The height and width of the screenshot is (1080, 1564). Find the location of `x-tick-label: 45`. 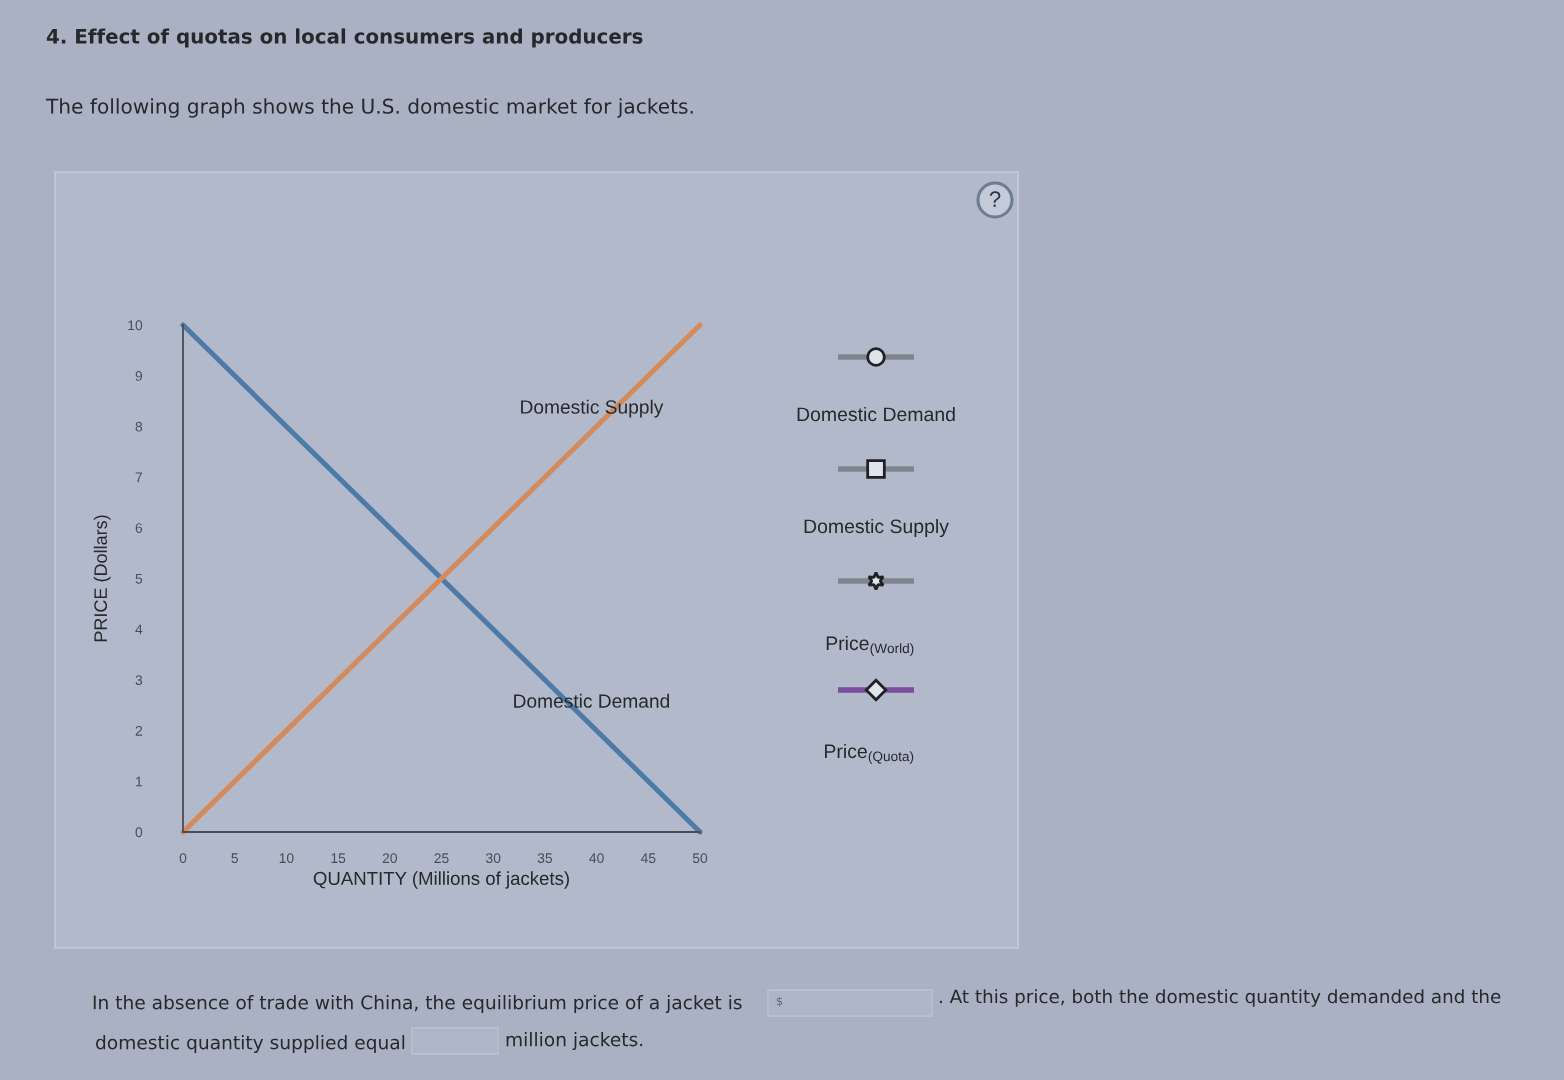

x-tick-label: 45 is located at coordinates (648, 858).